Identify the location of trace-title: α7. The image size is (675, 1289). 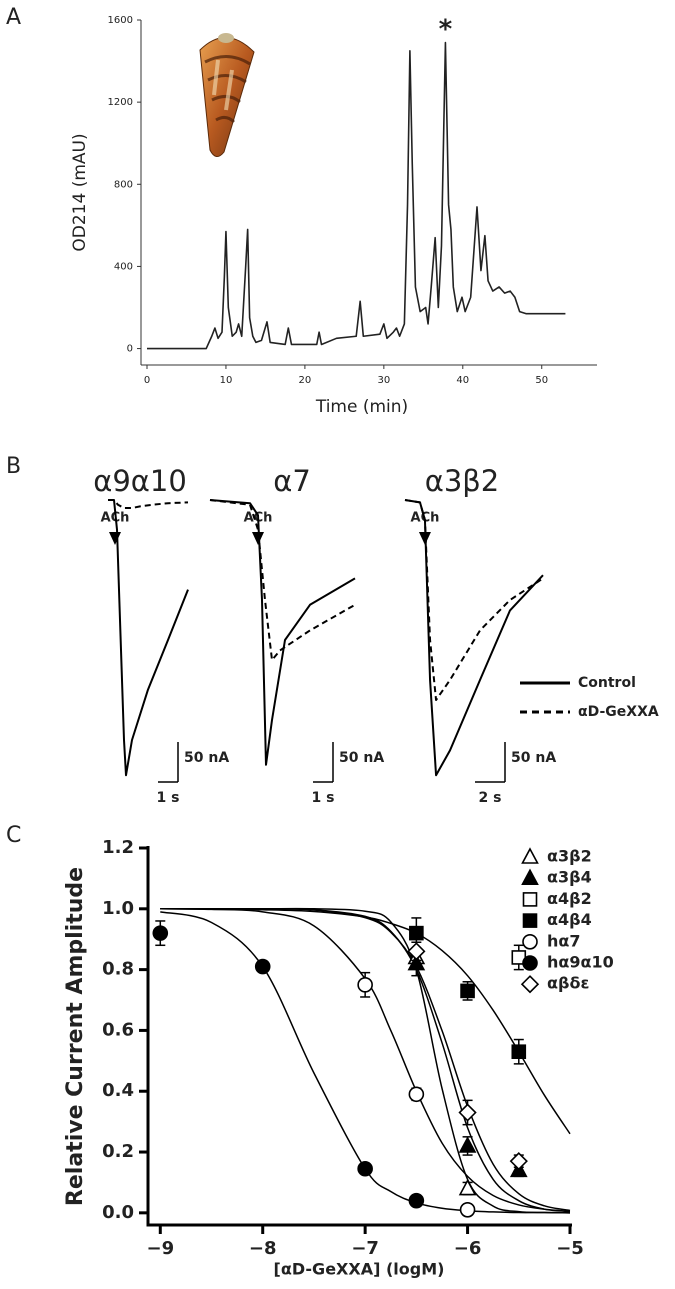
(292, 481).